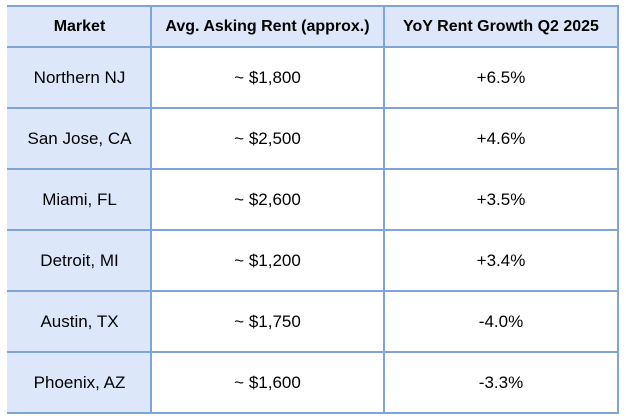 The height and width of the screenshot is (418, 626). What do you see at coordinates (79, 260) in the screenshot?
I see `cell-market: Detroit, MI` at bounding box center [79, 260].